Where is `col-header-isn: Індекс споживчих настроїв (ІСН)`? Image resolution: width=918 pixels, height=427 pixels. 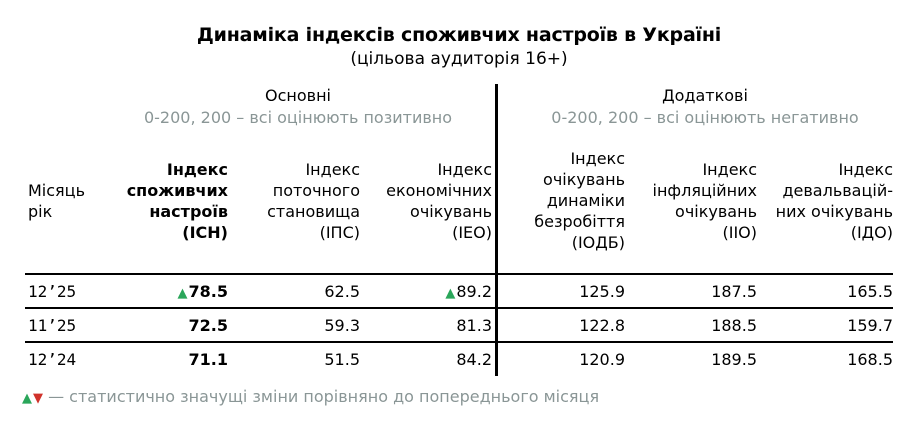 col-header-isn: Індекс споживчих настроїв (ІСН) is located at coordinates (164, 201).